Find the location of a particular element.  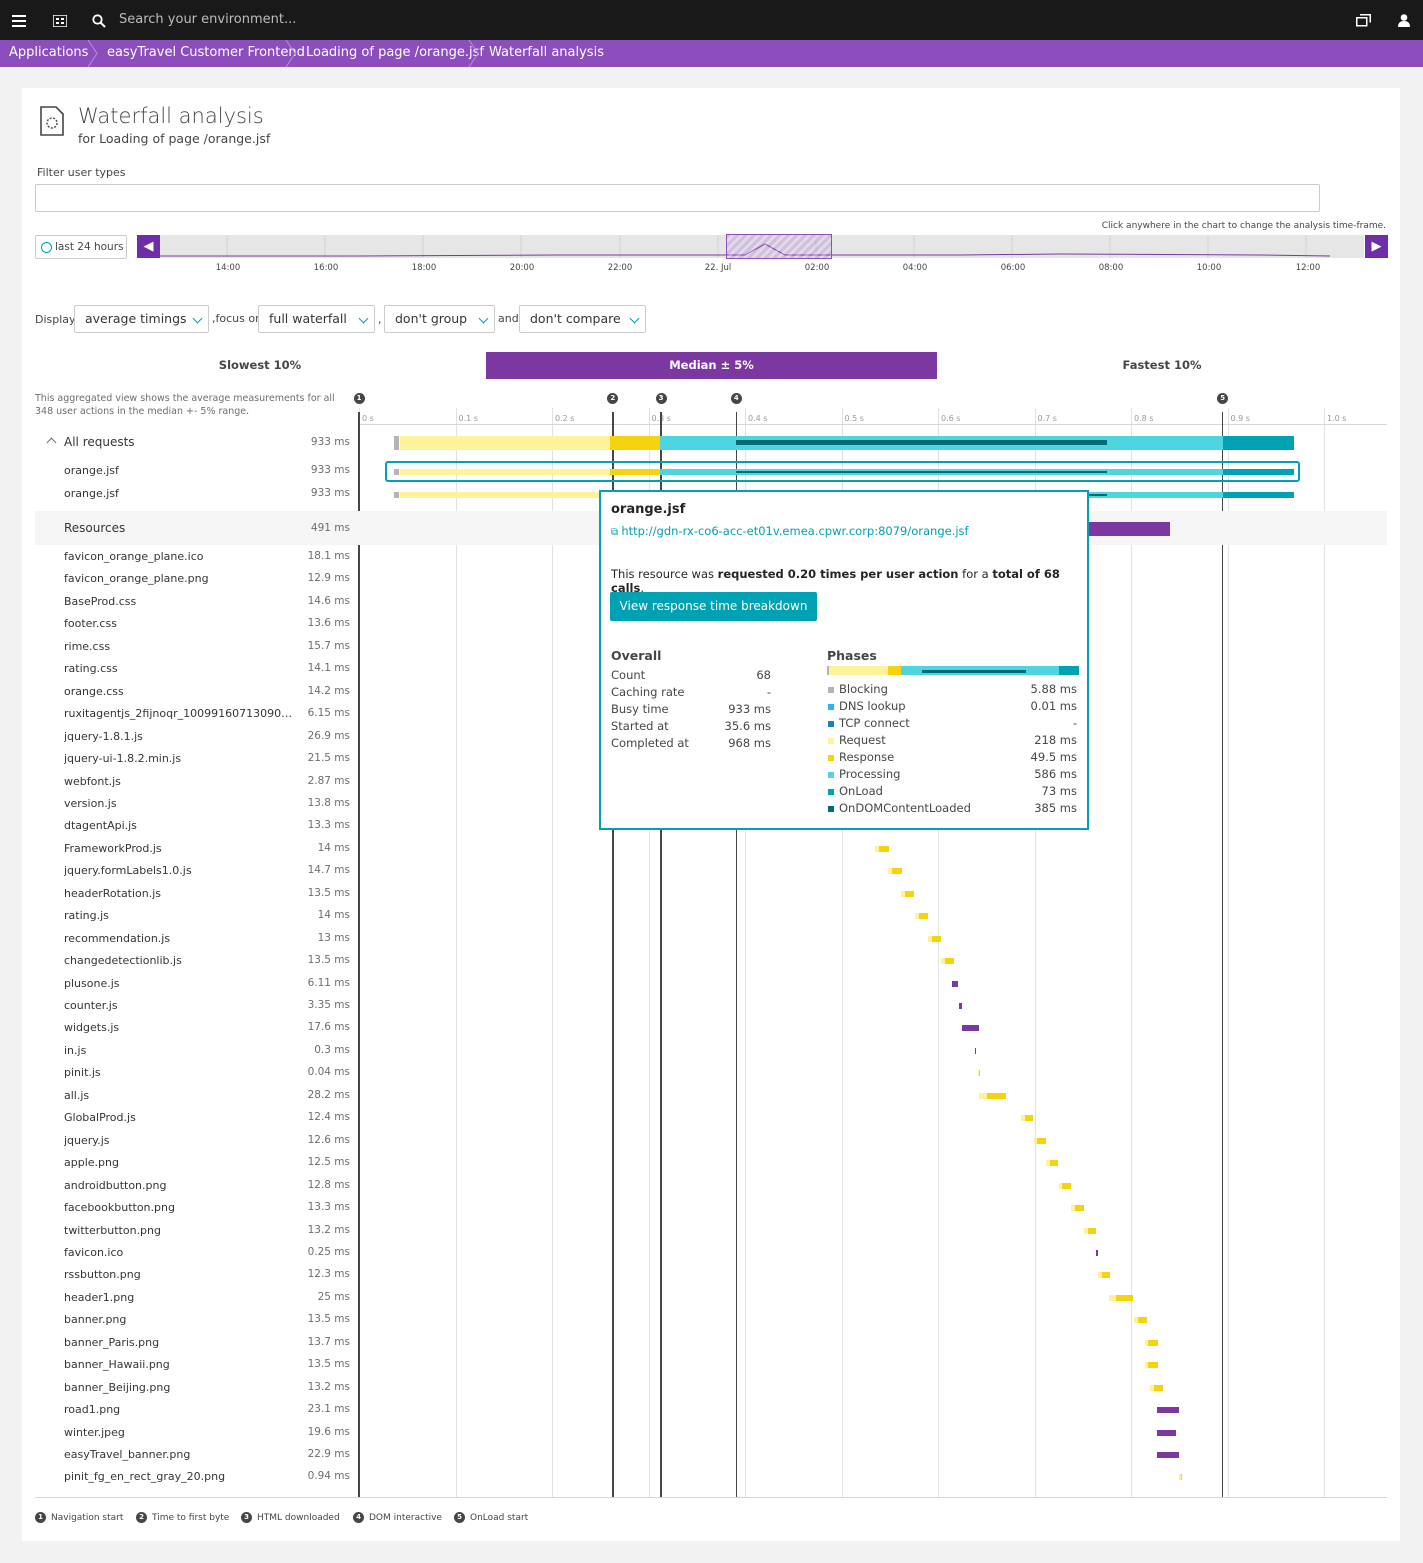

axis-tick-label: 0.1 s is located at coordinates (468, 418).